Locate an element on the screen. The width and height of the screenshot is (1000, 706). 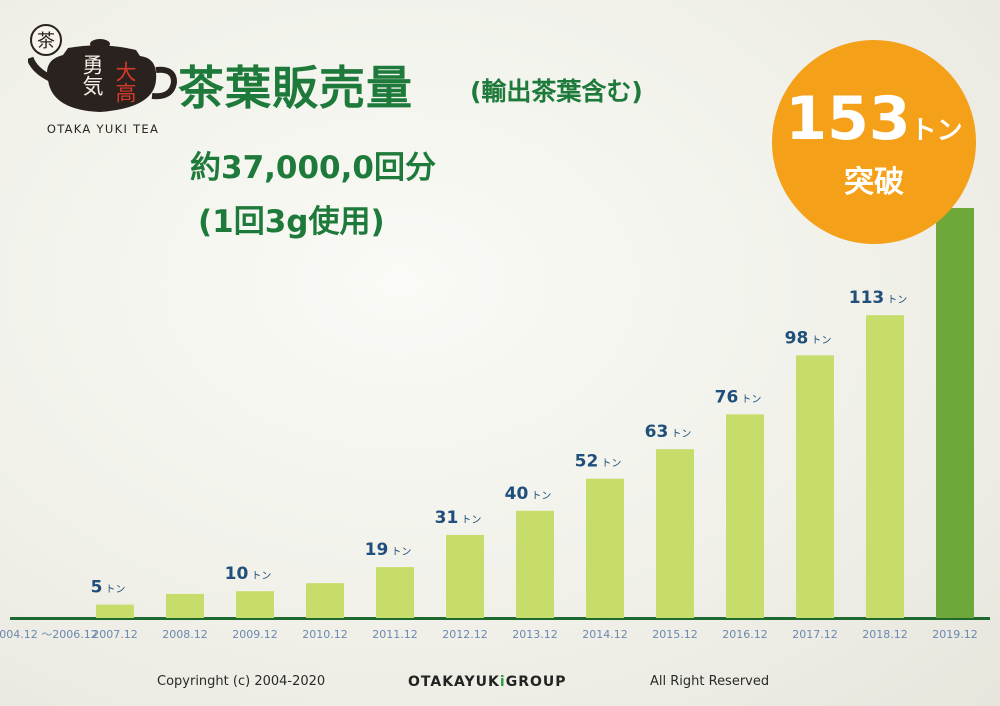
teapot-logo-icon: 茶 大高 勇気 is located at coordinates (103, 68).